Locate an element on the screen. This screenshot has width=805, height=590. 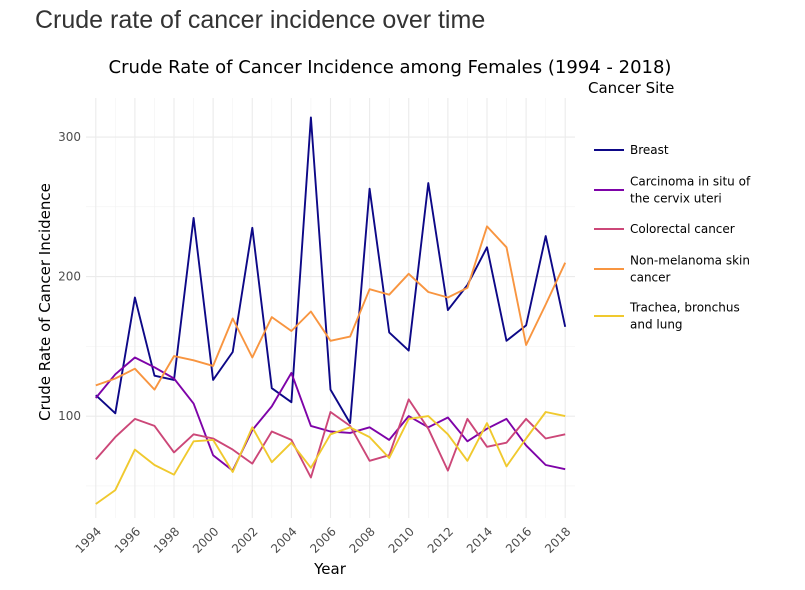
legend-label-4: Trachea, bronchus is located at coordinates (684, 308).